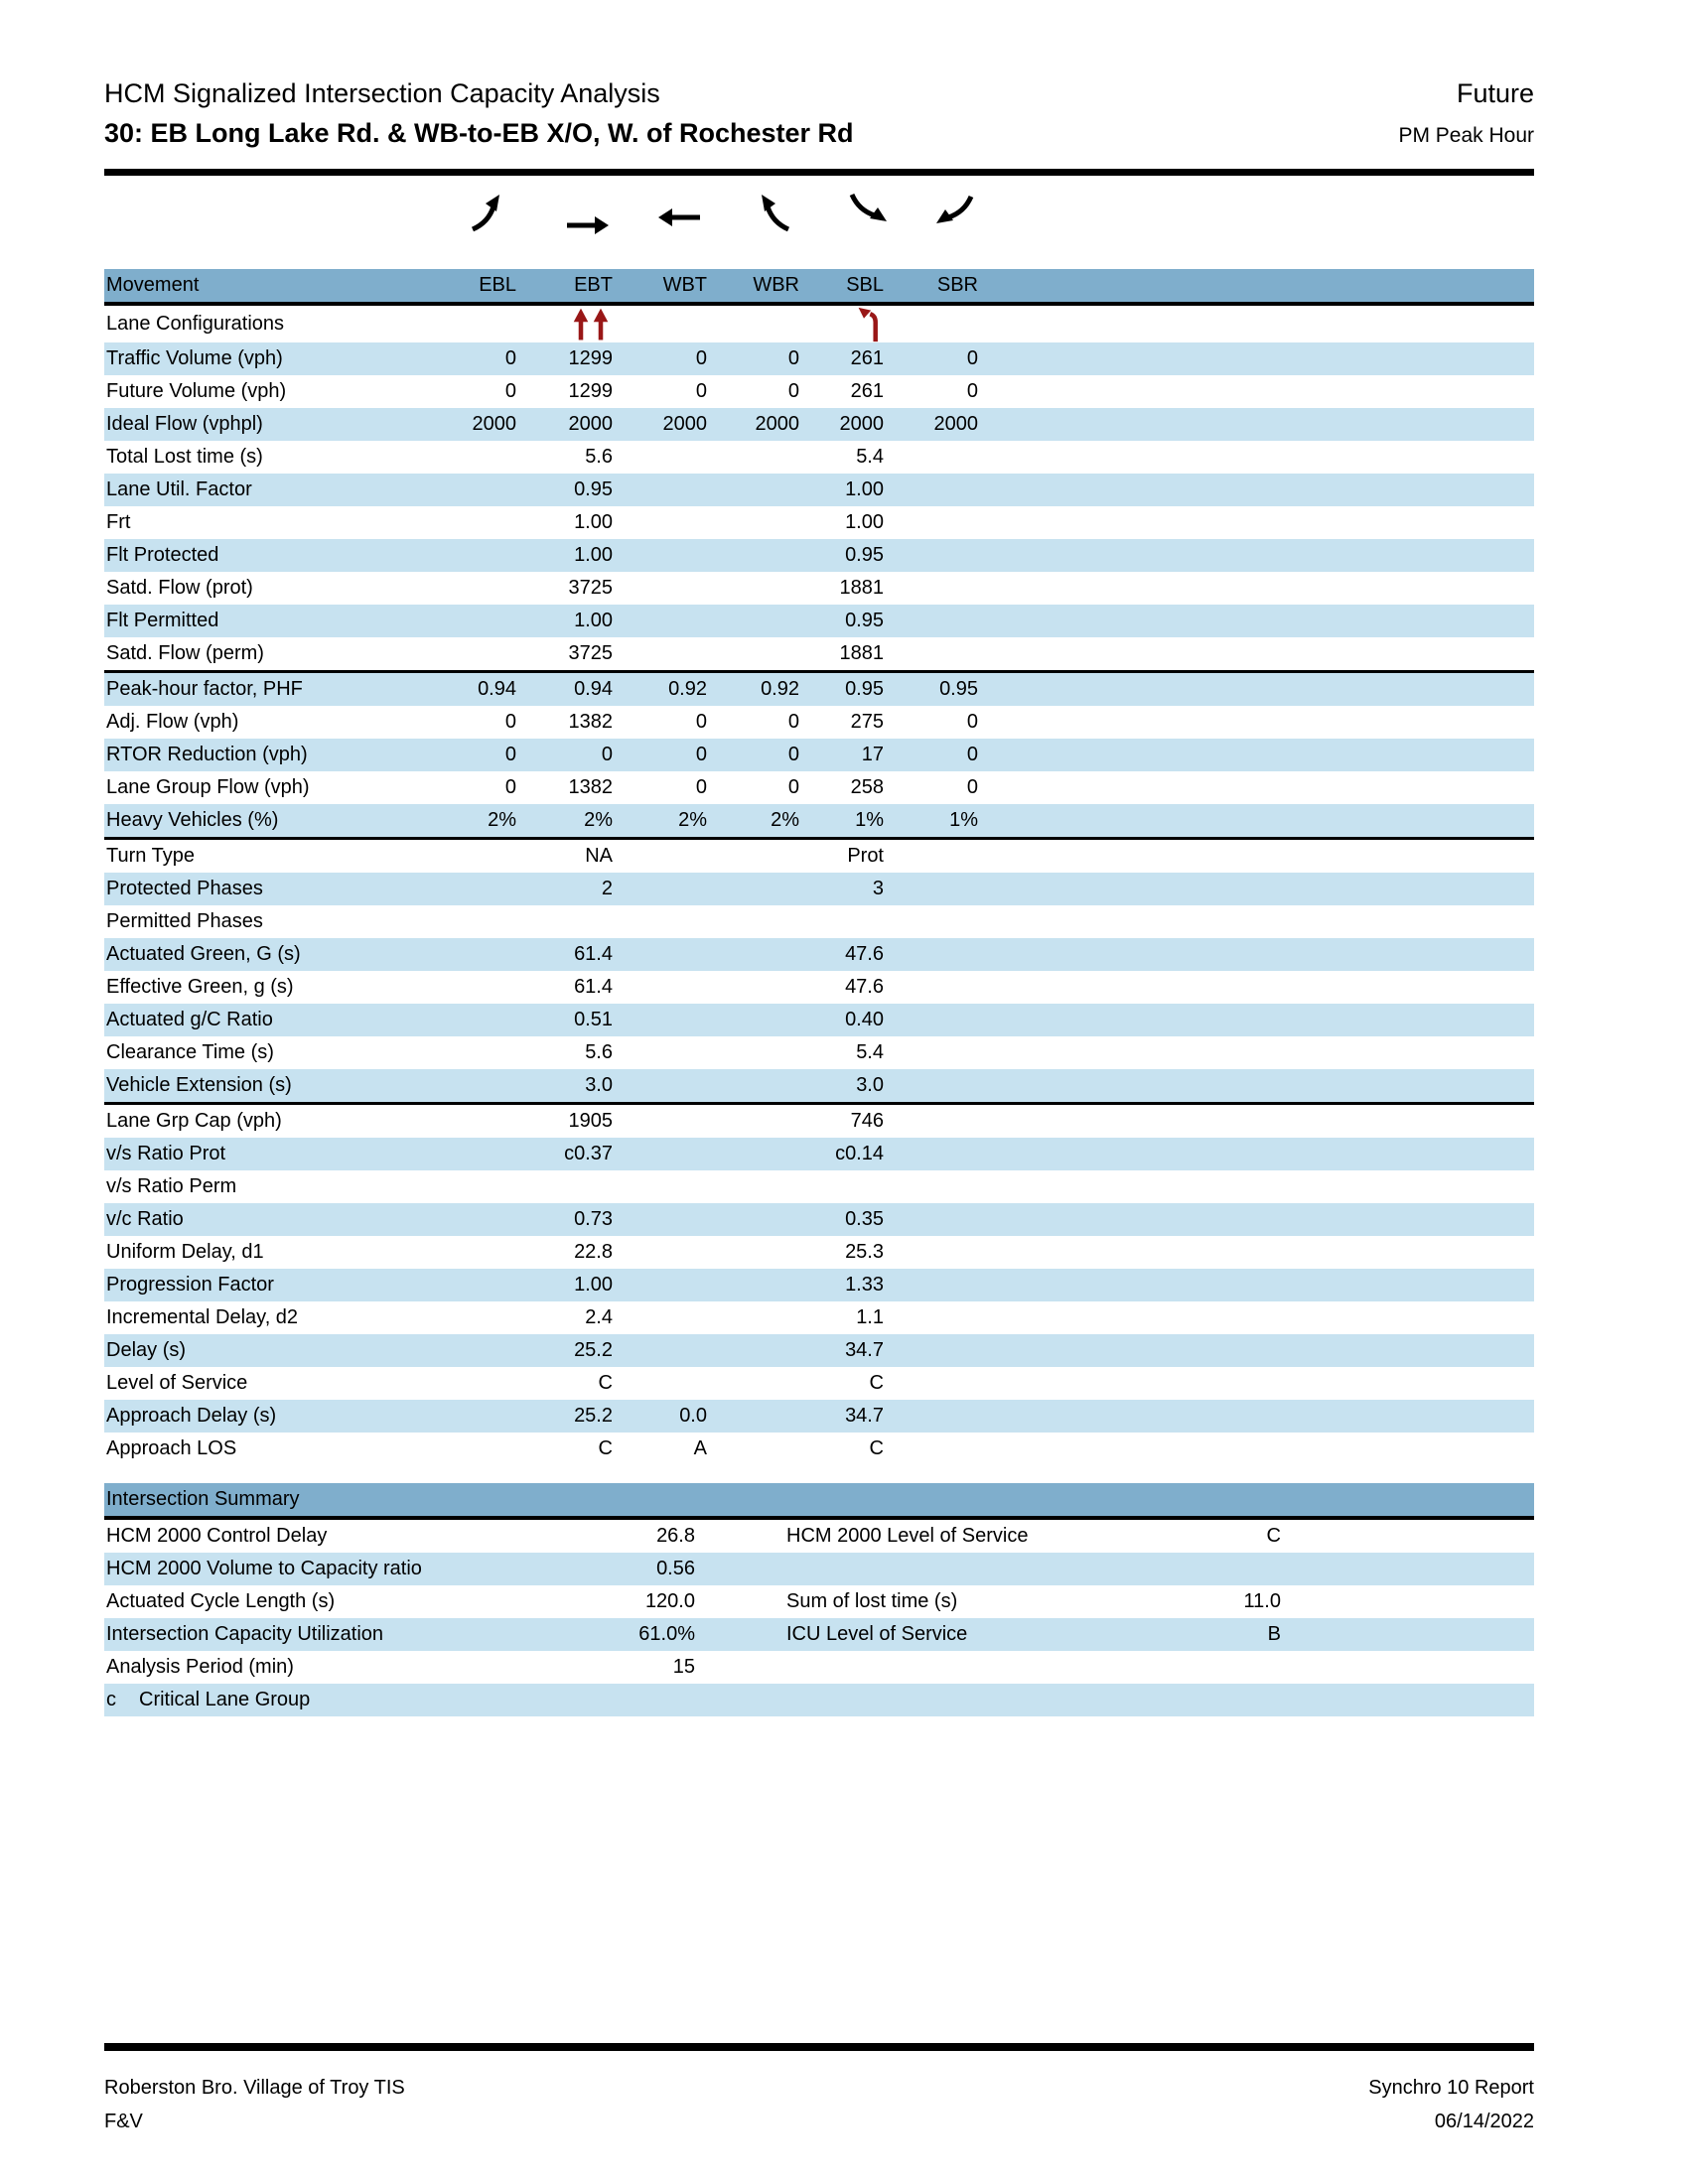 This screenshot has height=2184, width=1688. What do you see at coordinates (865, 285) in the screenshot?
I see `col-header-sbl: SBL` at bounding box center [865, 285].